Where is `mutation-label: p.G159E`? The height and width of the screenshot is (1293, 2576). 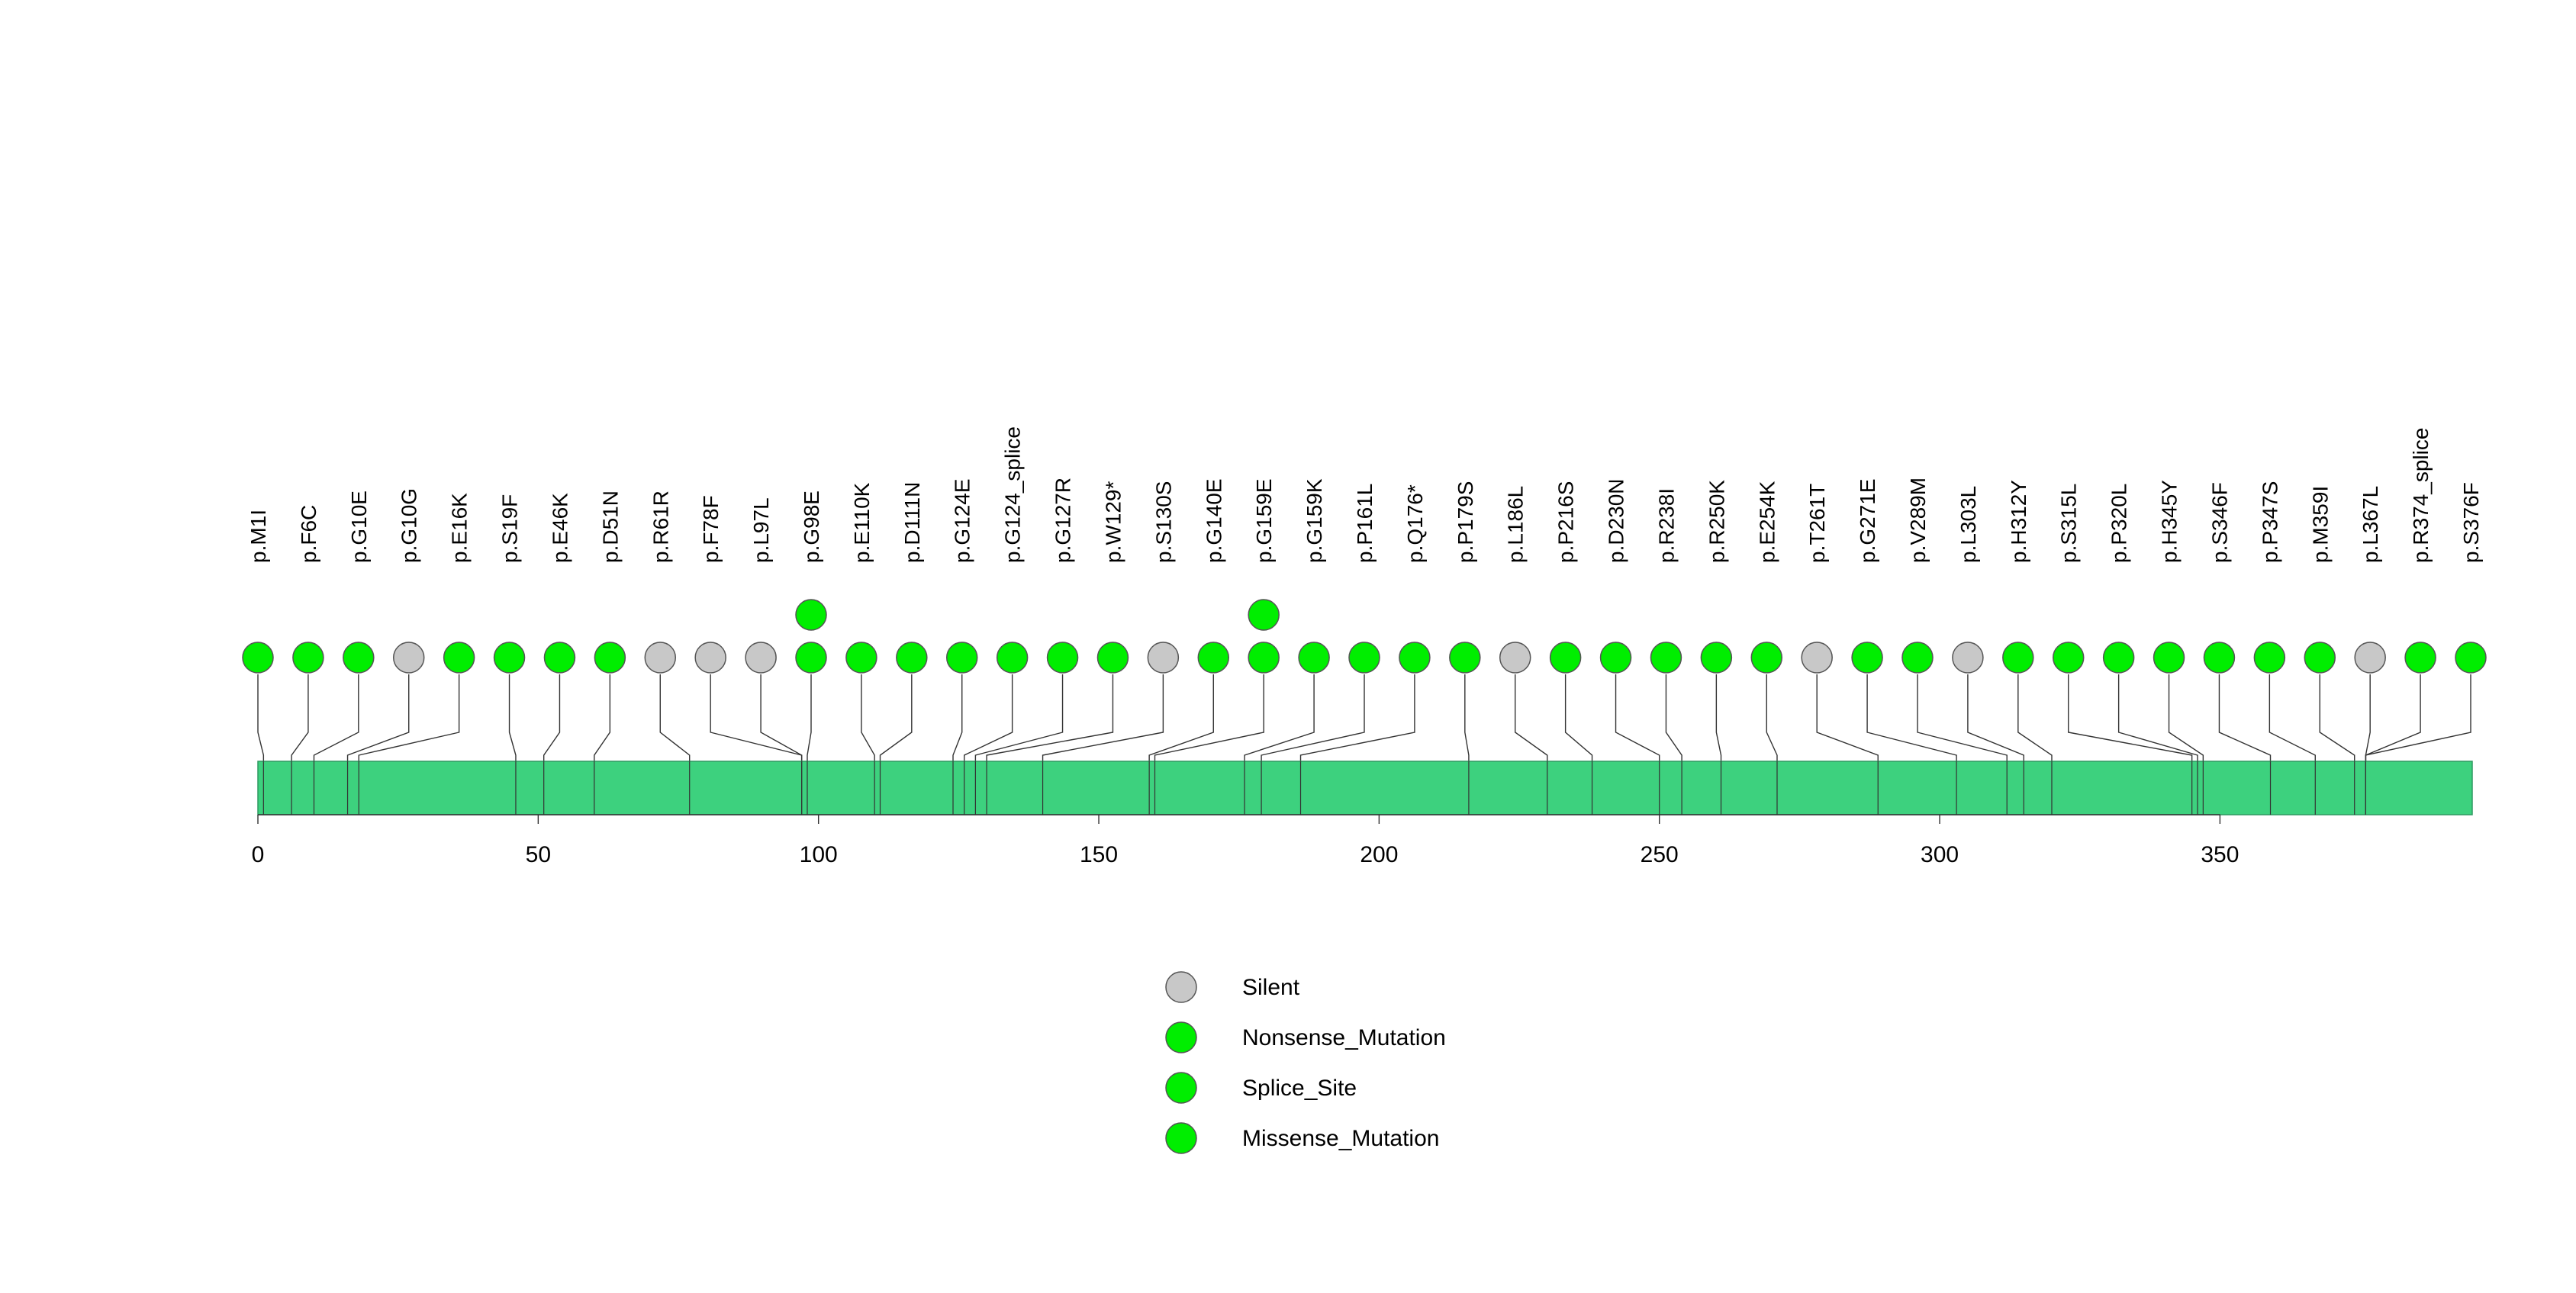
mutation-label: p.G159E is located at coordinates (1264, 520).